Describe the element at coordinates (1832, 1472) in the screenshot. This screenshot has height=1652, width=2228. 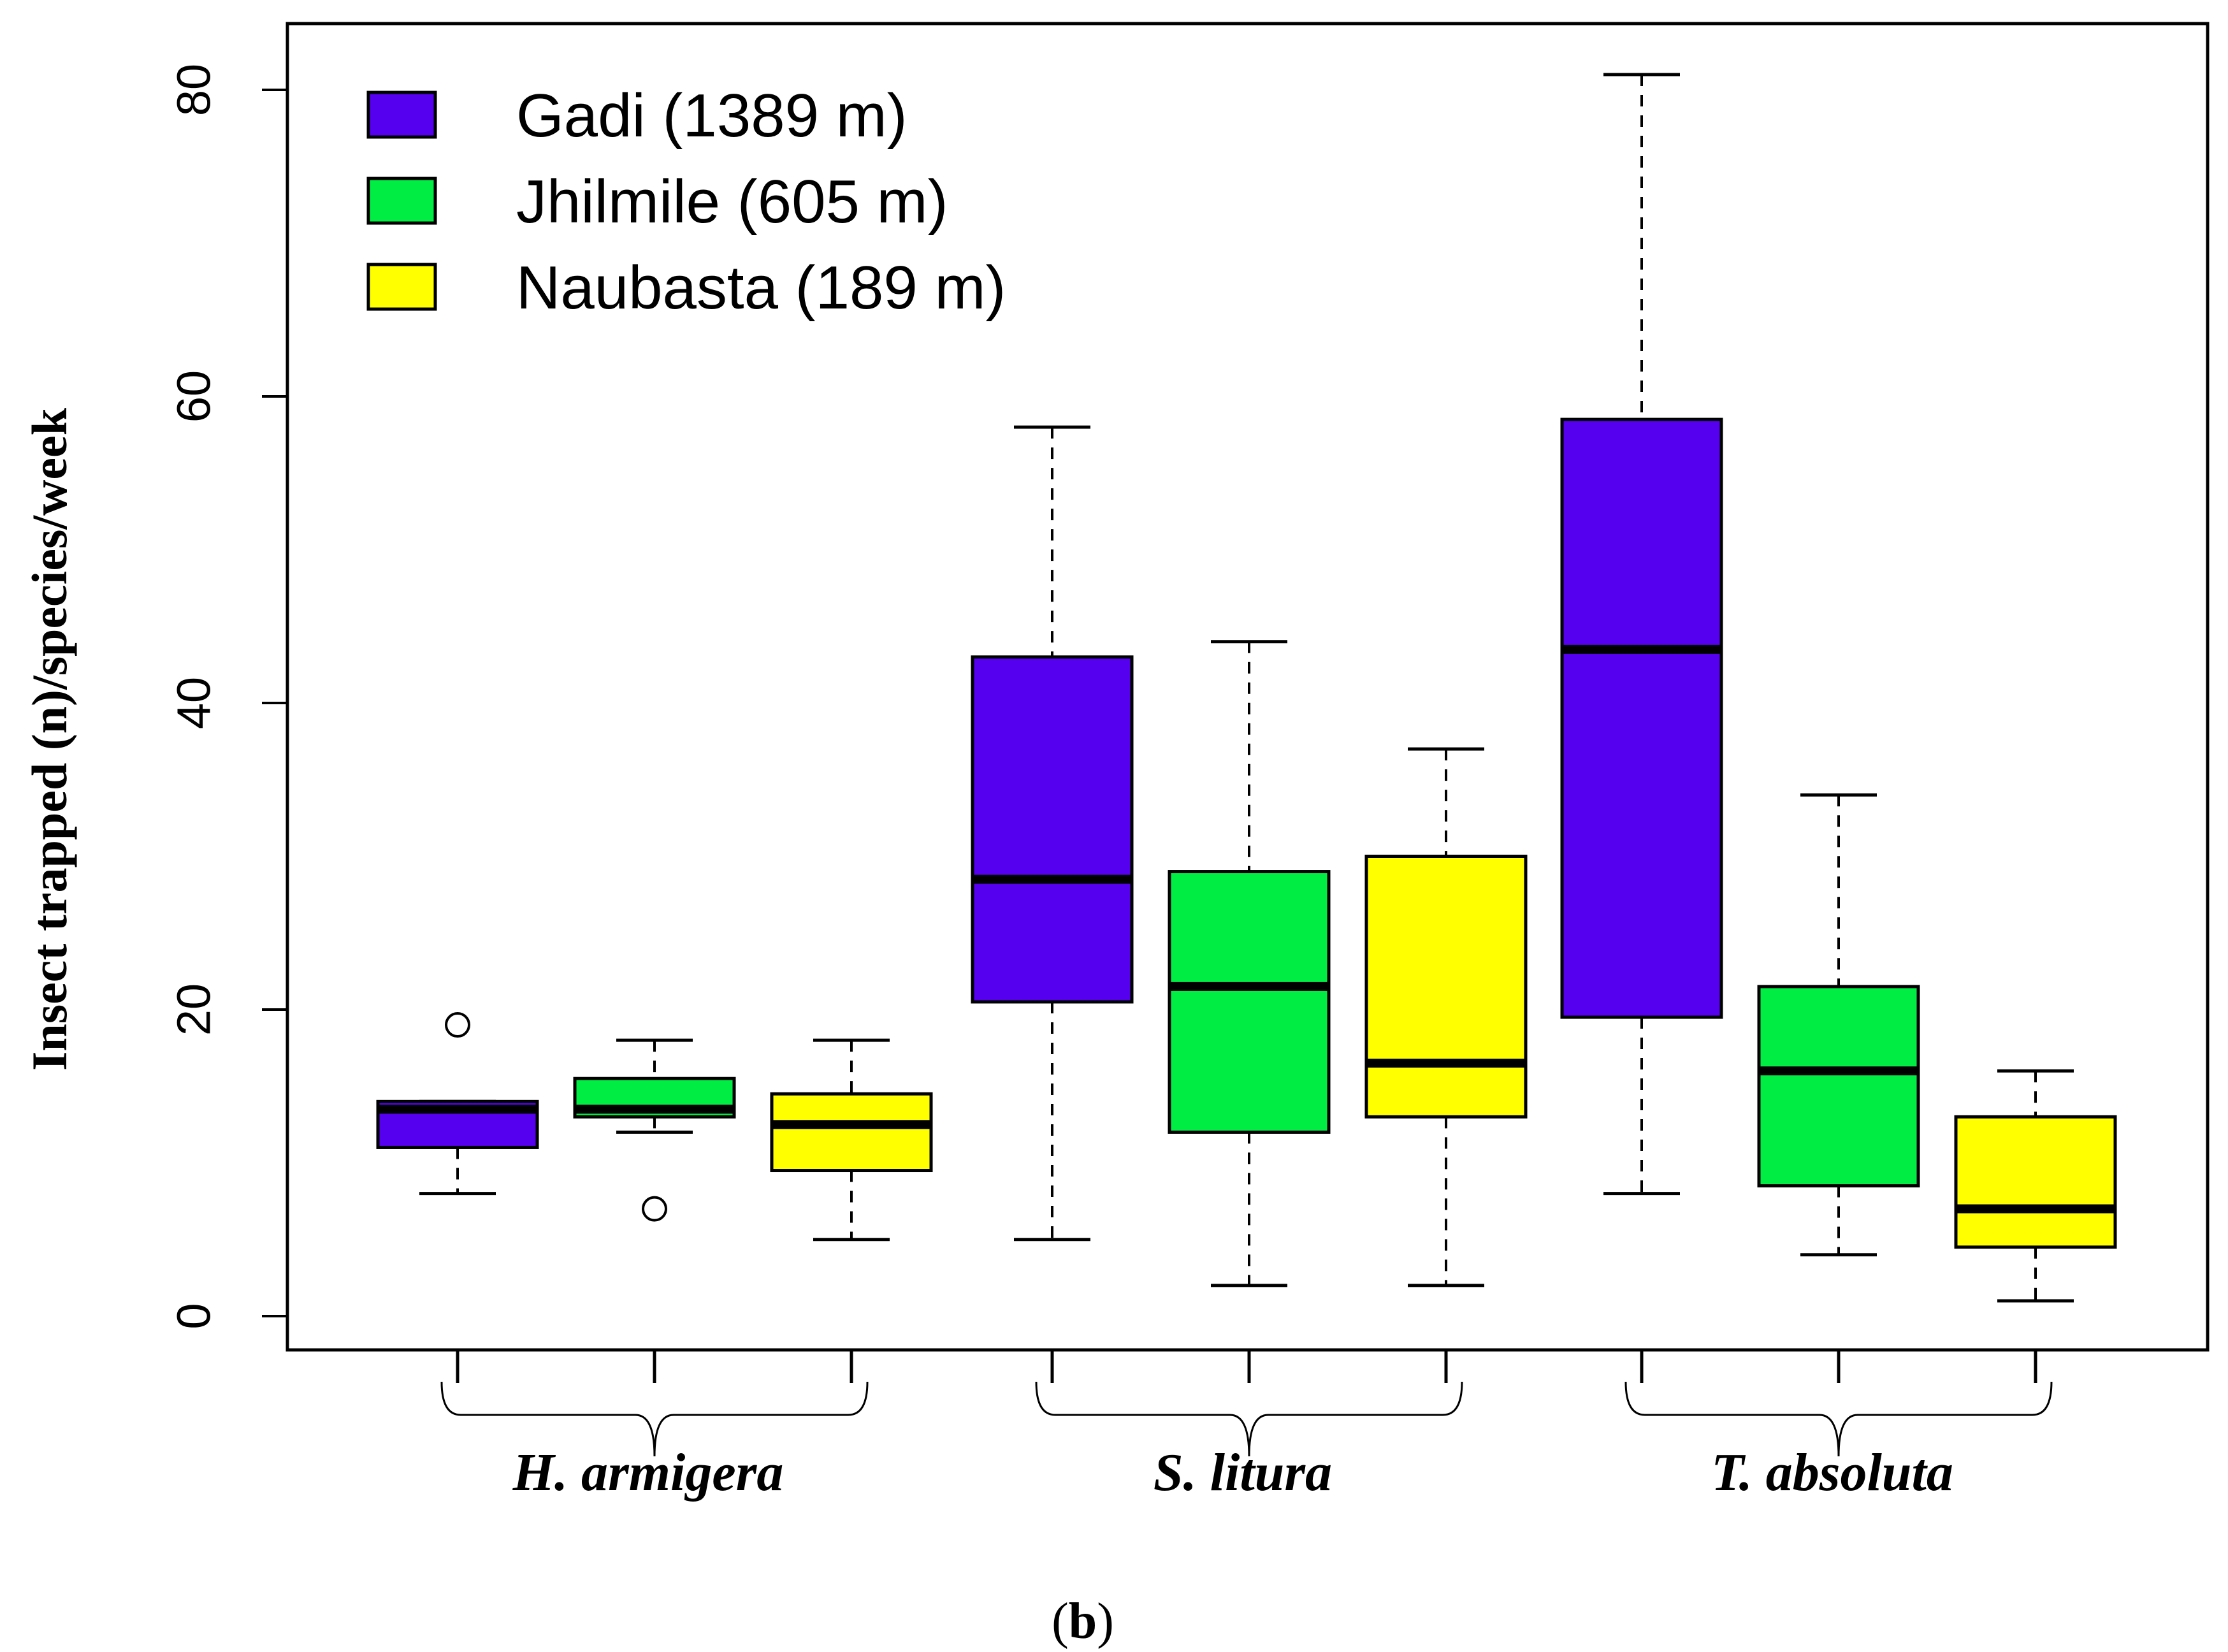
I see `group-label: T. absoluta` at that location.